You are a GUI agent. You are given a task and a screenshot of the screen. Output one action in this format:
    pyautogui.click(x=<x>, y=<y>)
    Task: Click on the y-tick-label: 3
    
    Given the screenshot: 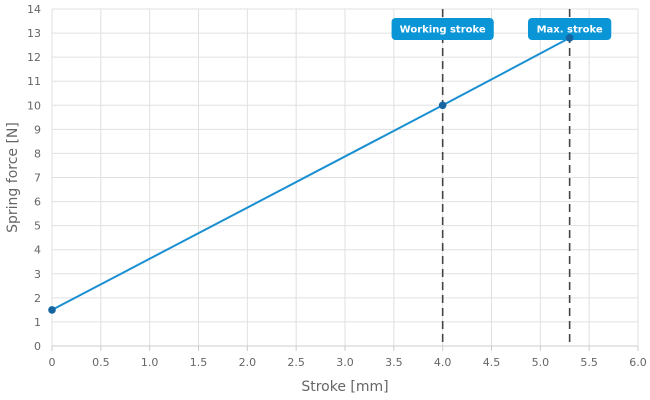 What is the action you would take?
    pyautogui.click(x=37, y=274)
    